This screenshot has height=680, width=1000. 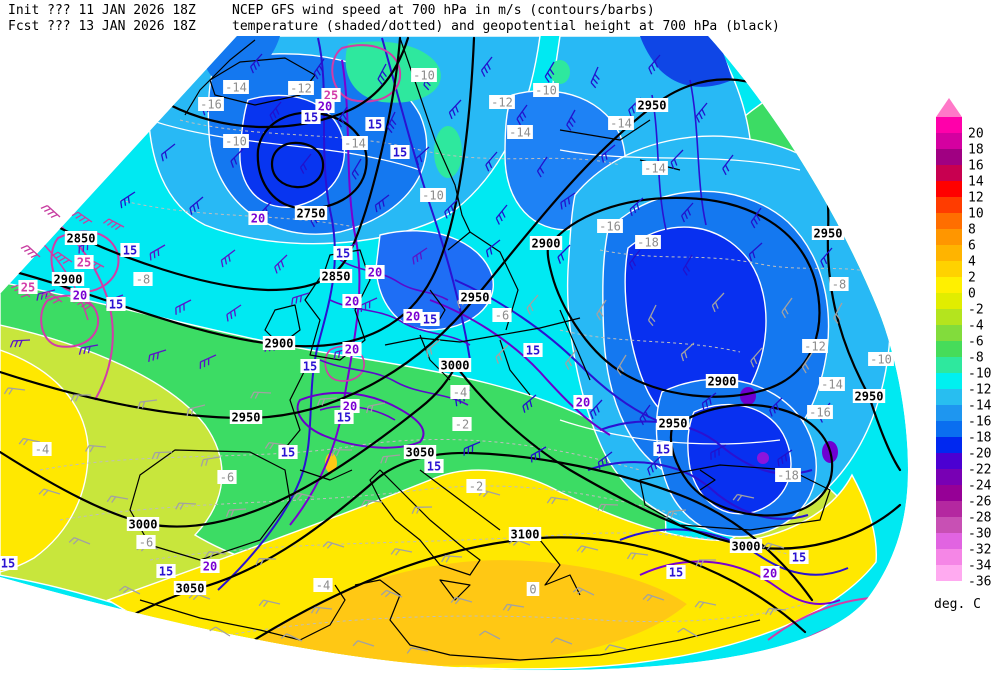 I want to click on colorbar-tick-label: 14, so click(x=976, y=182).